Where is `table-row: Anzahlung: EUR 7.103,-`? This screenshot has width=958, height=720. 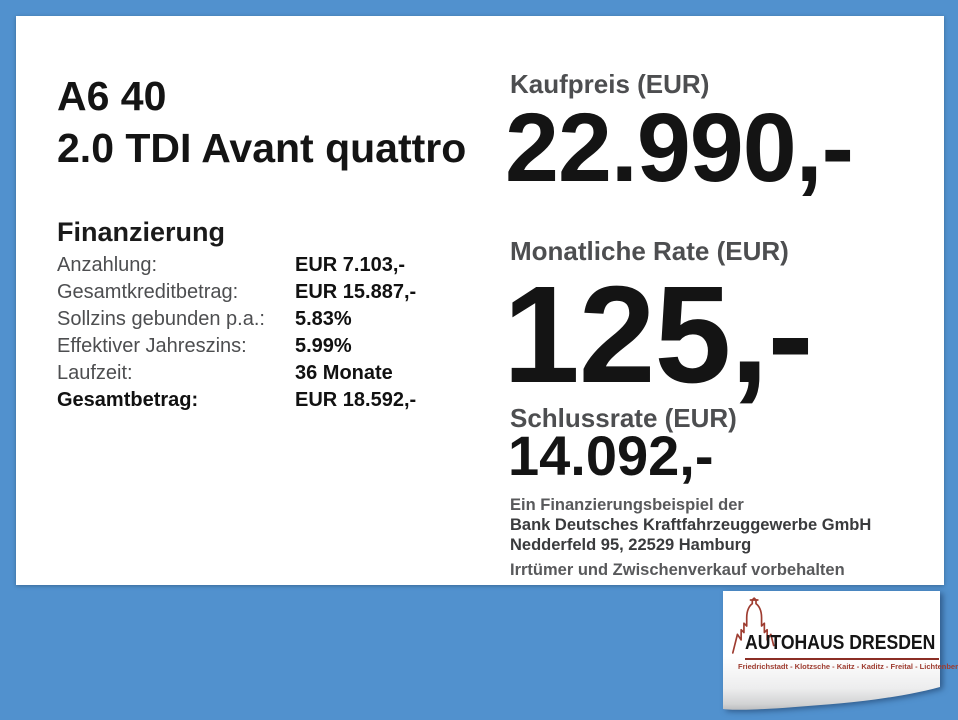
table-row: Anzahlung: EUR 7.103,- is located at coordinates (262, 265).